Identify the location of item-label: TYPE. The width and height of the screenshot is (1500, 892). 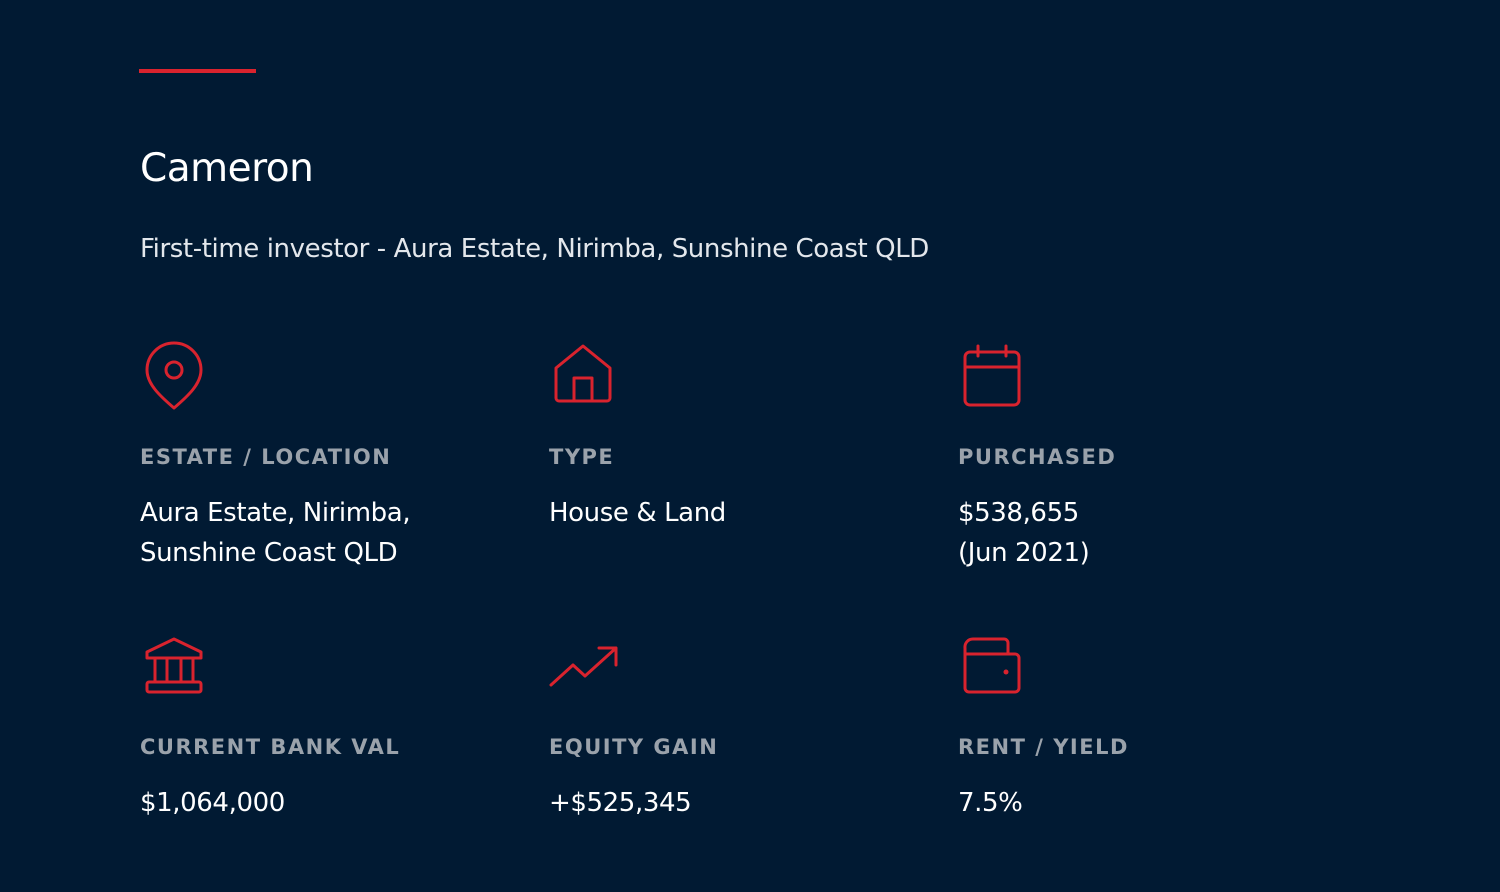
(582, 457).